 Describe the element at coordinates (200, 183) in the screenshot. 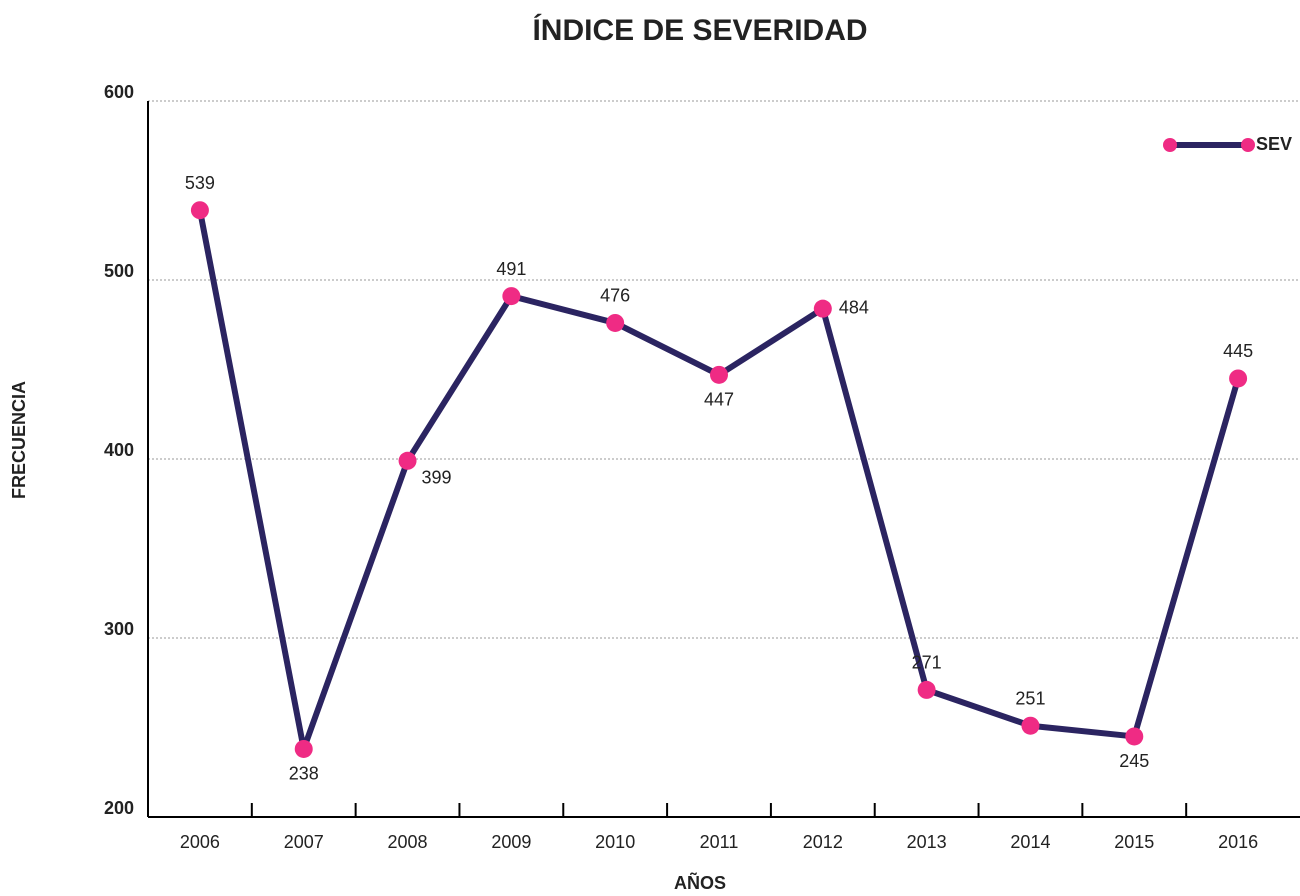

I see `data-label: 539` at that location.